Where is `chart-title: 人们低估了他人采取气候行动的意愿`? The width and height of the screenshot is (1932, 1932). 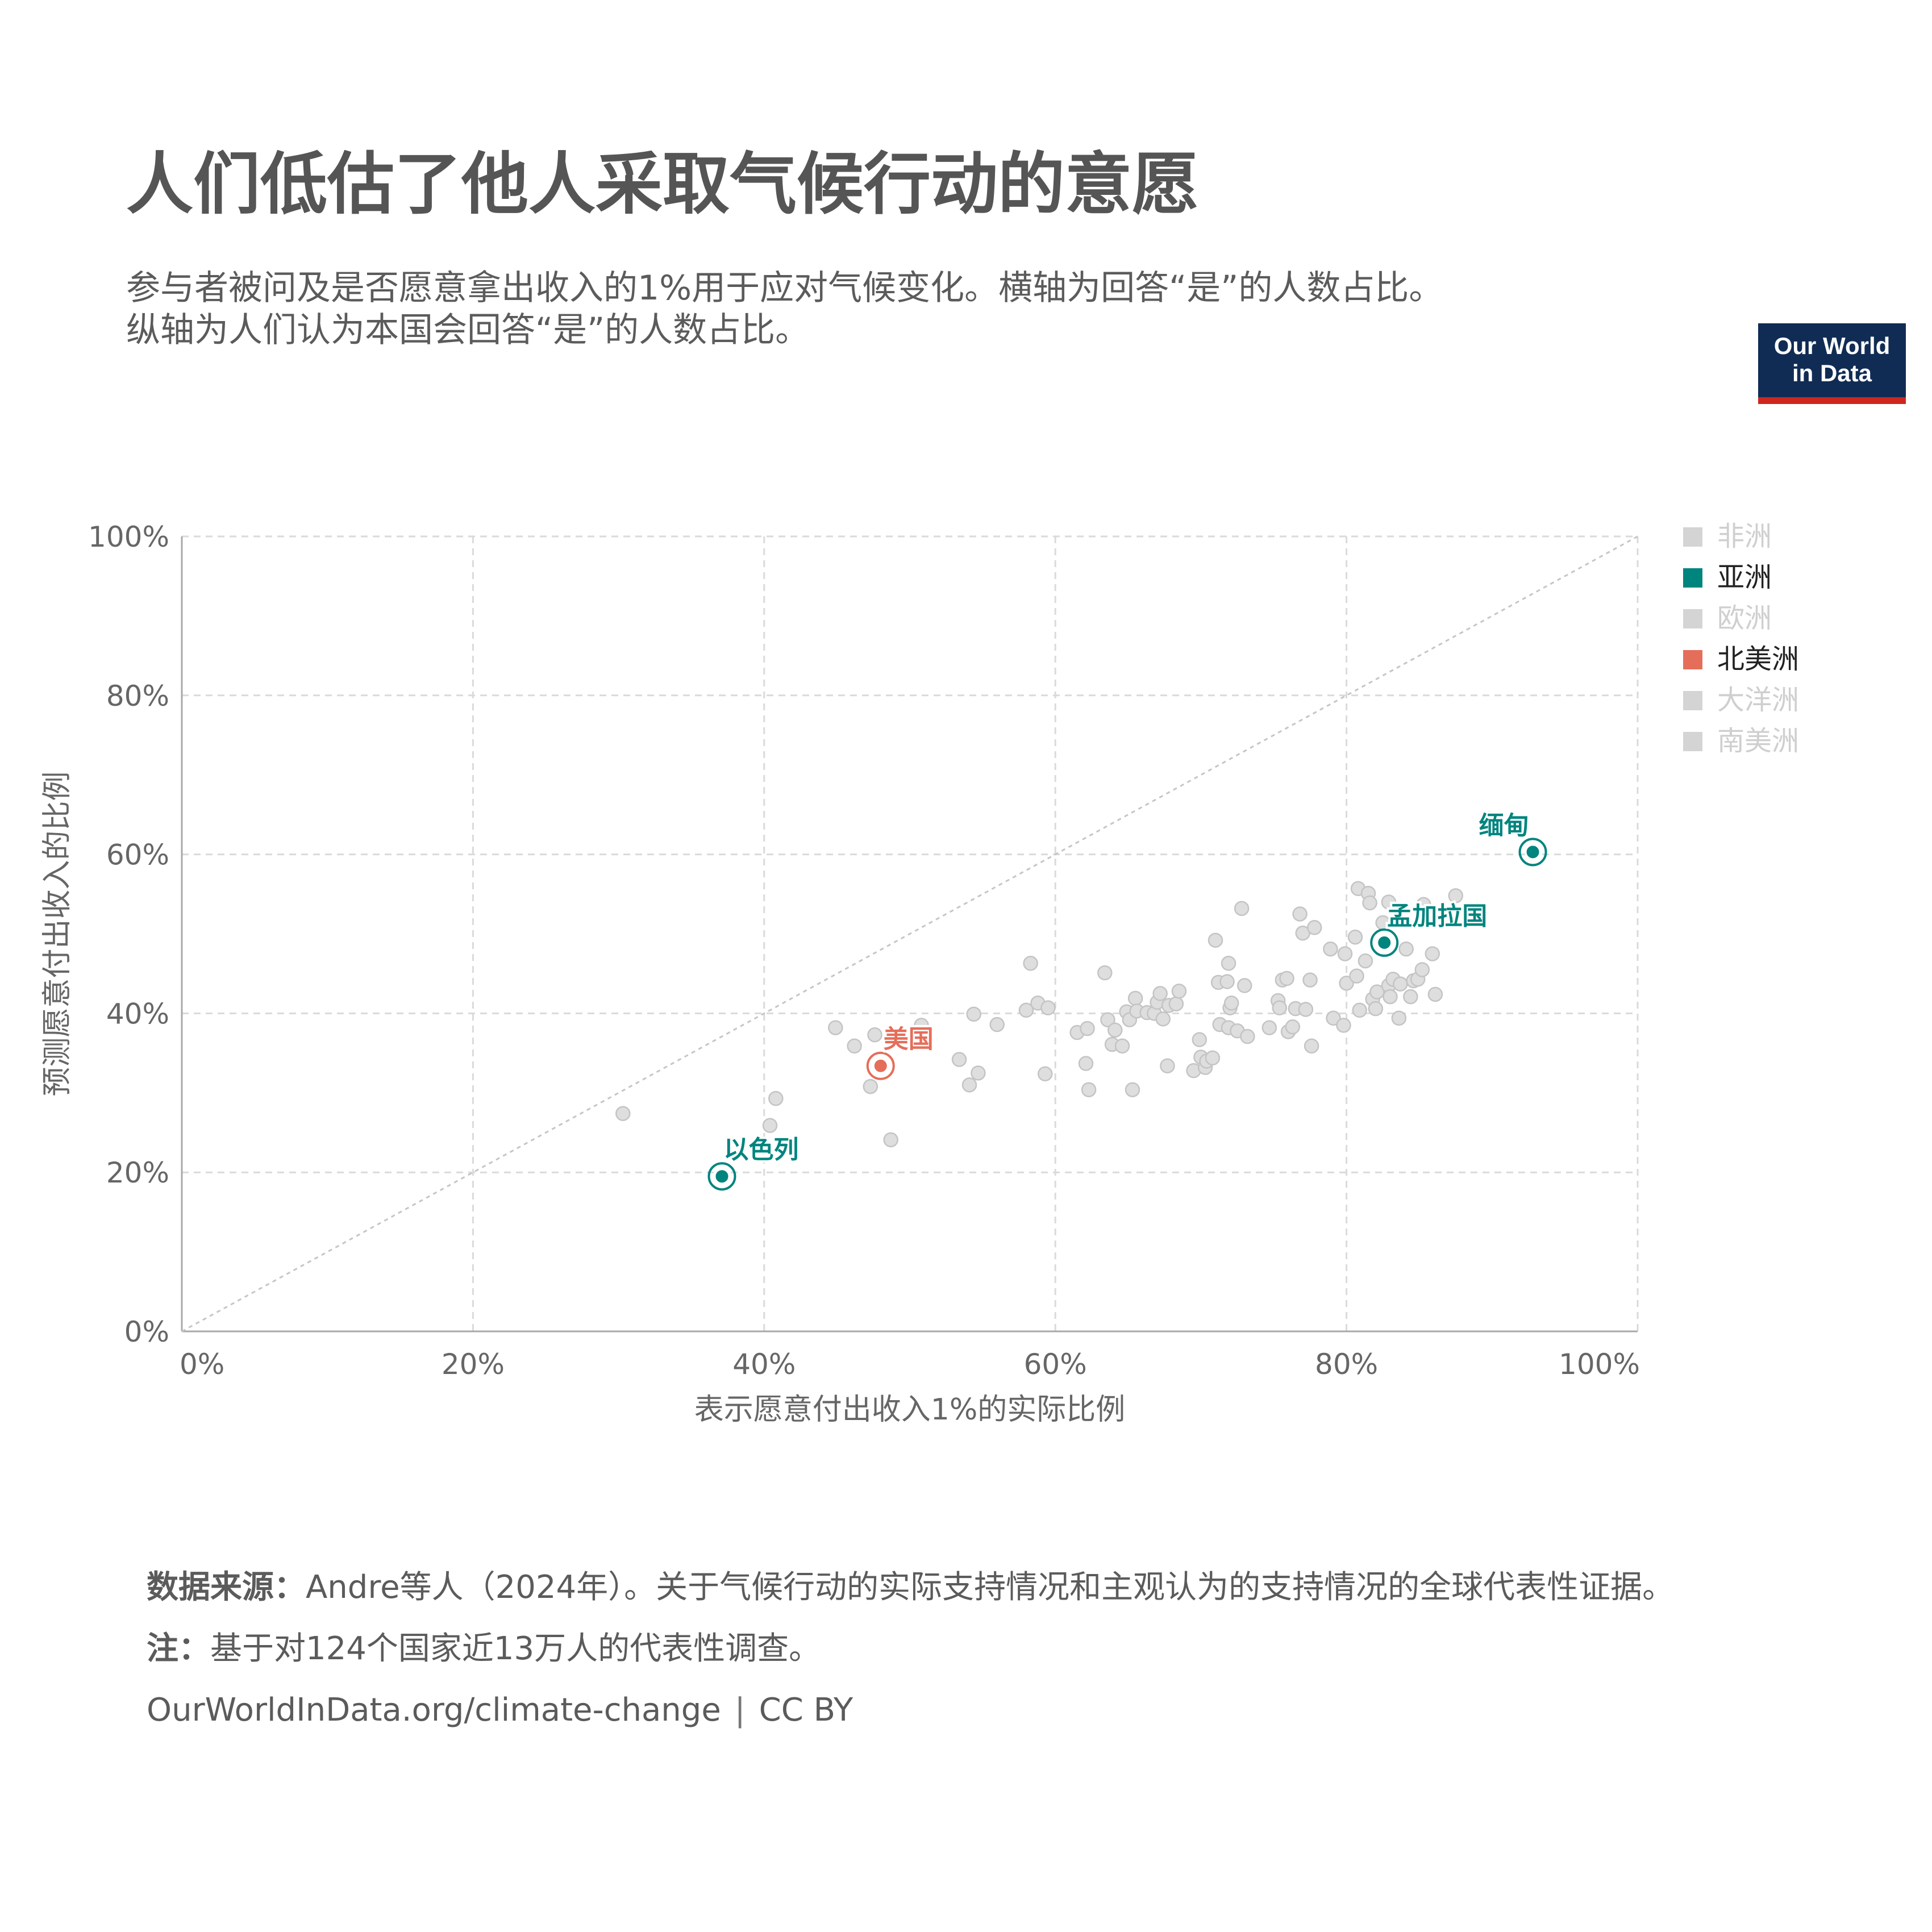
chart-title: 人们低估了他人采取气候行动的意愿 is located at coordinates (663, 184).